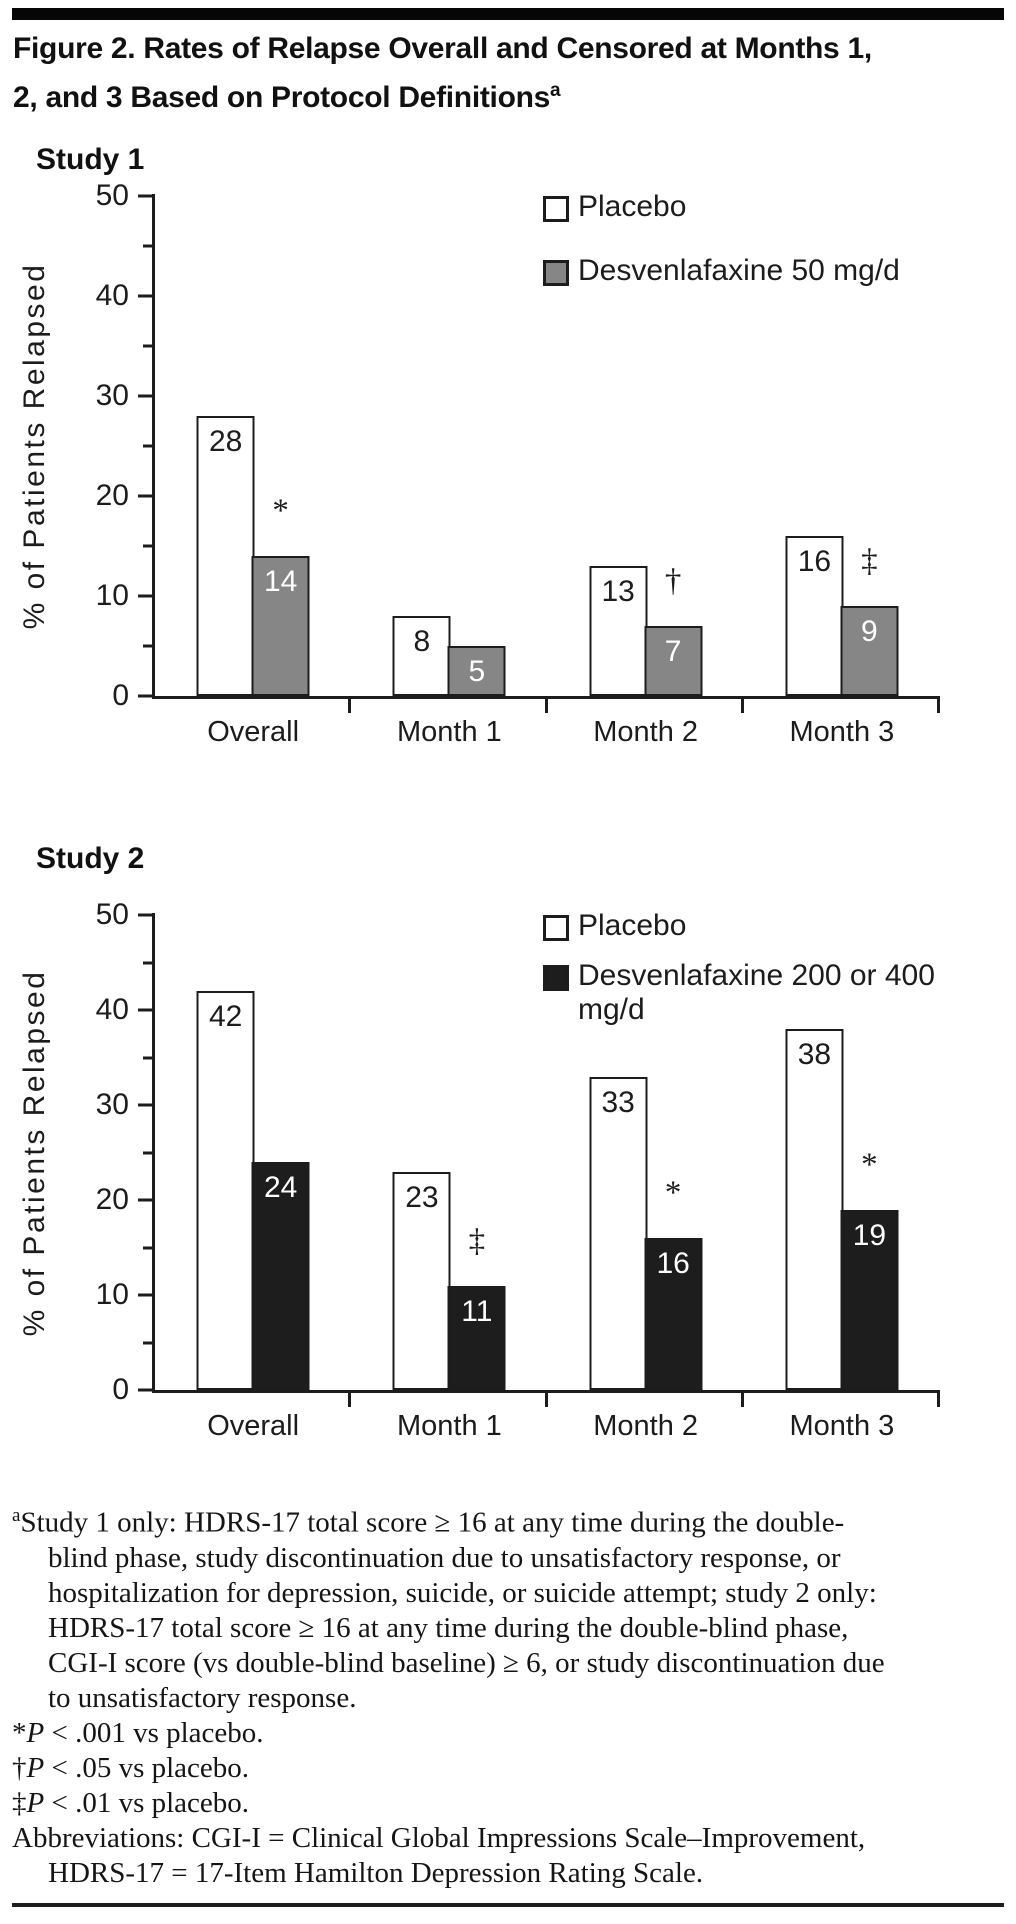 The height and width of the screenshot is (1924, 1016). I want to click on study2-heading: Study 2, so click(90, 858).